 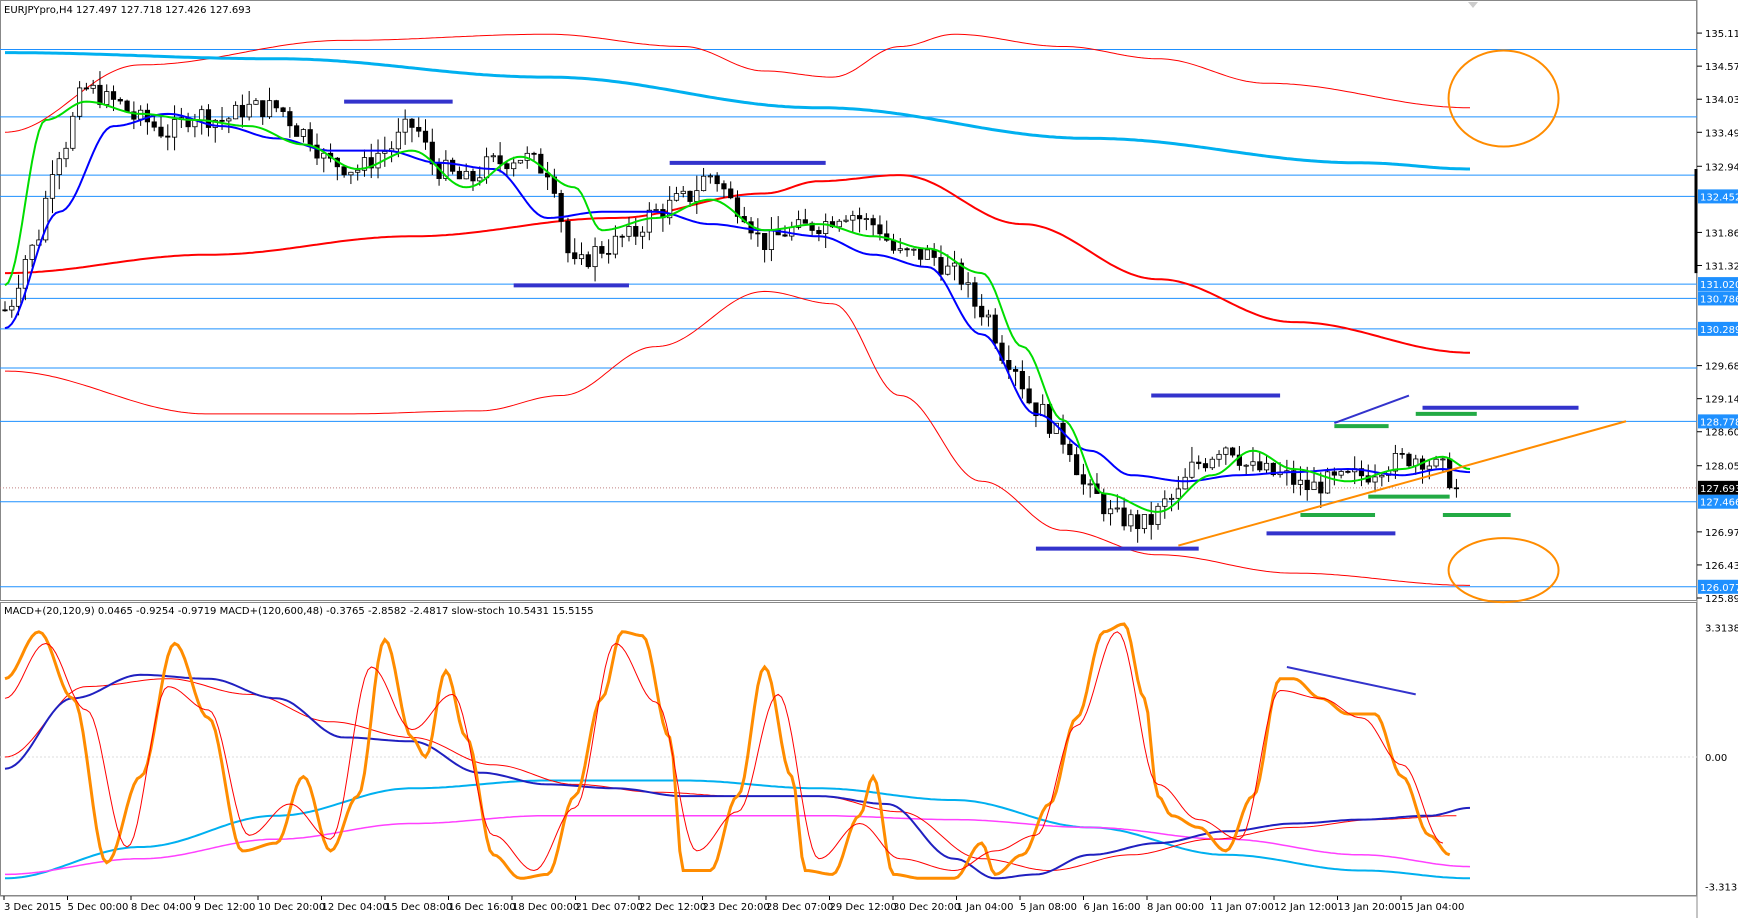 I want to click on time-tick-label: 16 Dec 16:00, so click(x=482, y=907).